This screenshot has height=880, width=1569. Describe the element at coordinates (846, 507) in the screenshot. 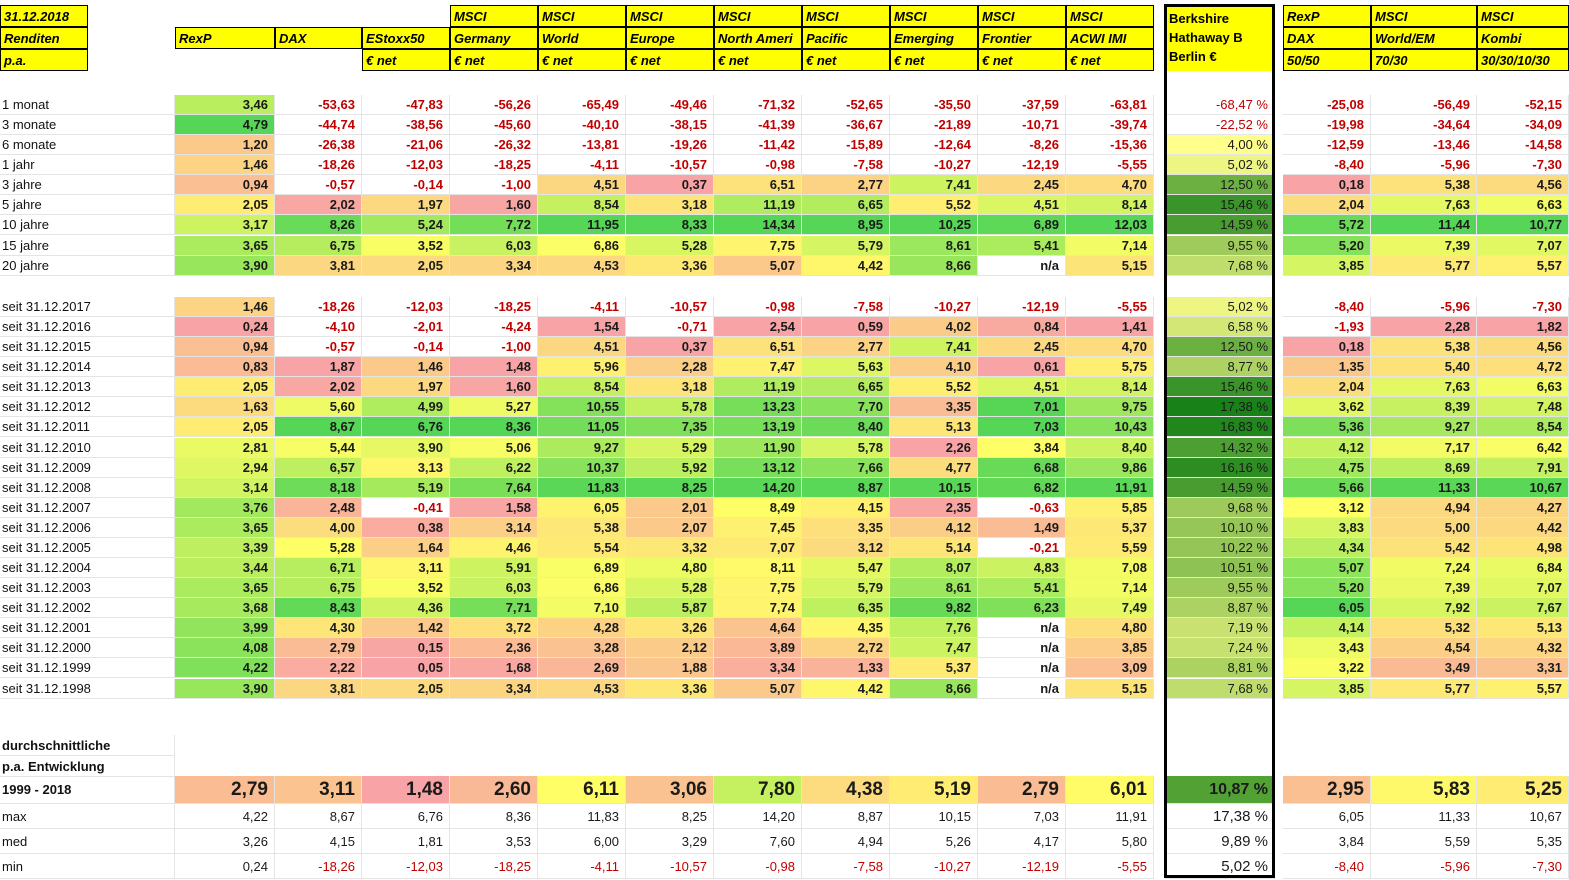

I see `value-cell: 4,15` at that location.